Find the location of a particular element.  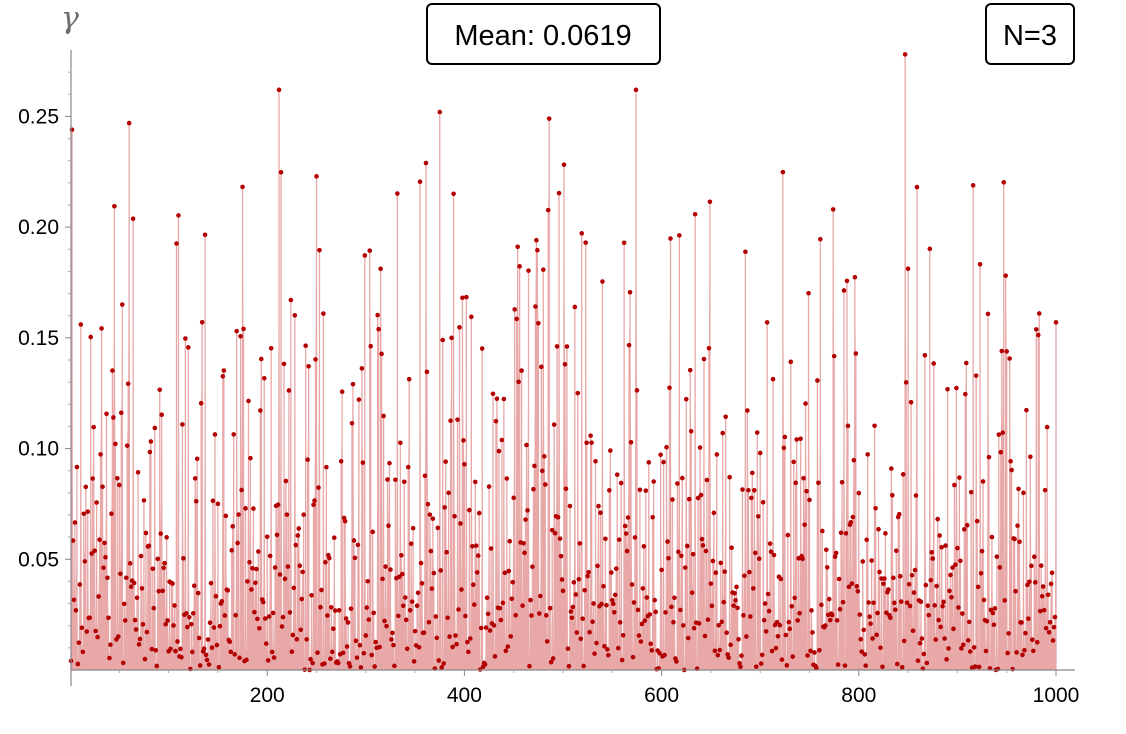

mean-box: Mean: 0.0619 is located at coordinates (543, 34).